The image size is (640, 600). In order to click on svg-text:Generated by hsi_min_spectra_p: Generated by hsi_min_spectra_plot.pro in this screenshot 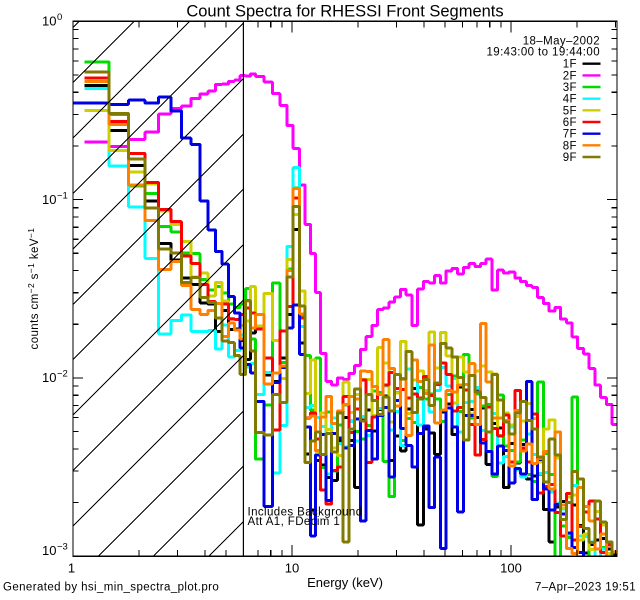, I will do `click(111, 588)`.